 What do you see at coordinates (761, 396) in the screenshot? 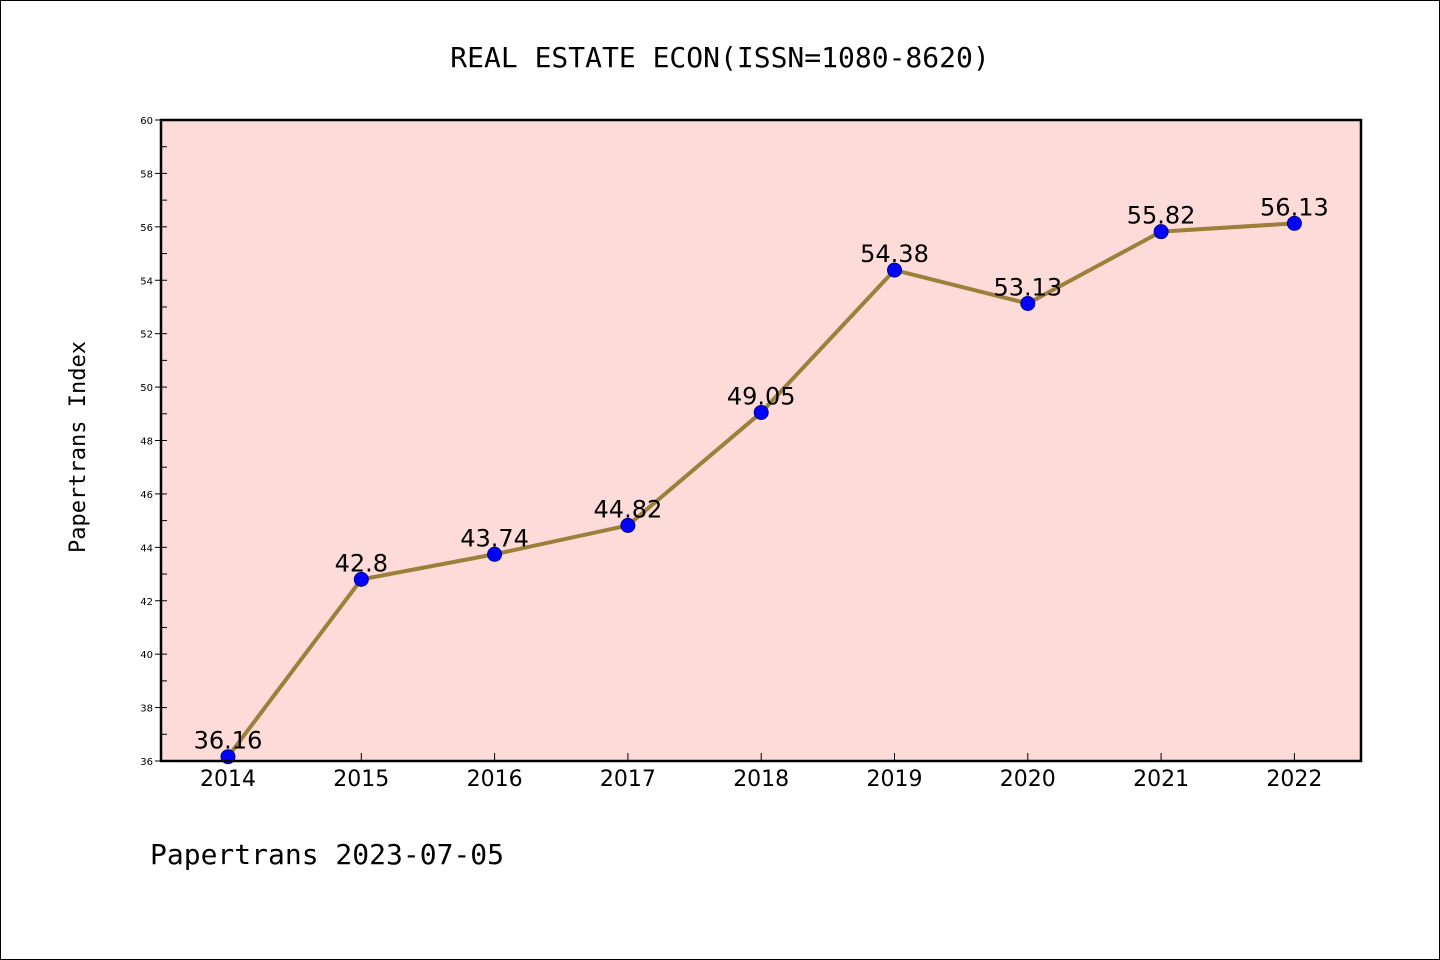
I see `data-label: 49.05` at bounding box center [761, 396].